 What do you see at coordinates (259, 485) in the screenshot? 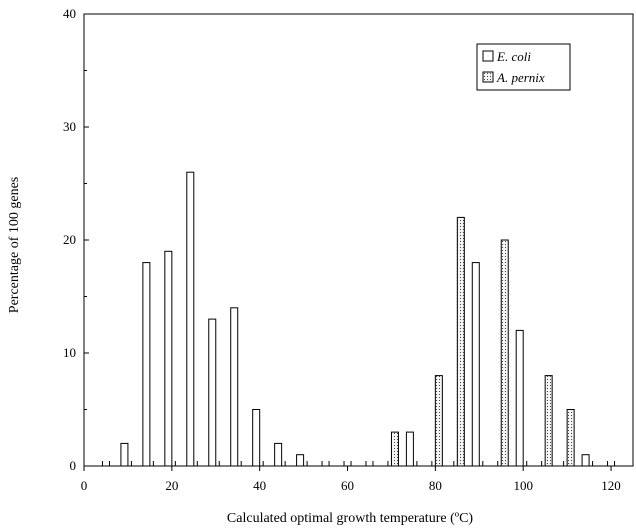
I see `x-tick-label: 40` at bounding box center [259, 485].